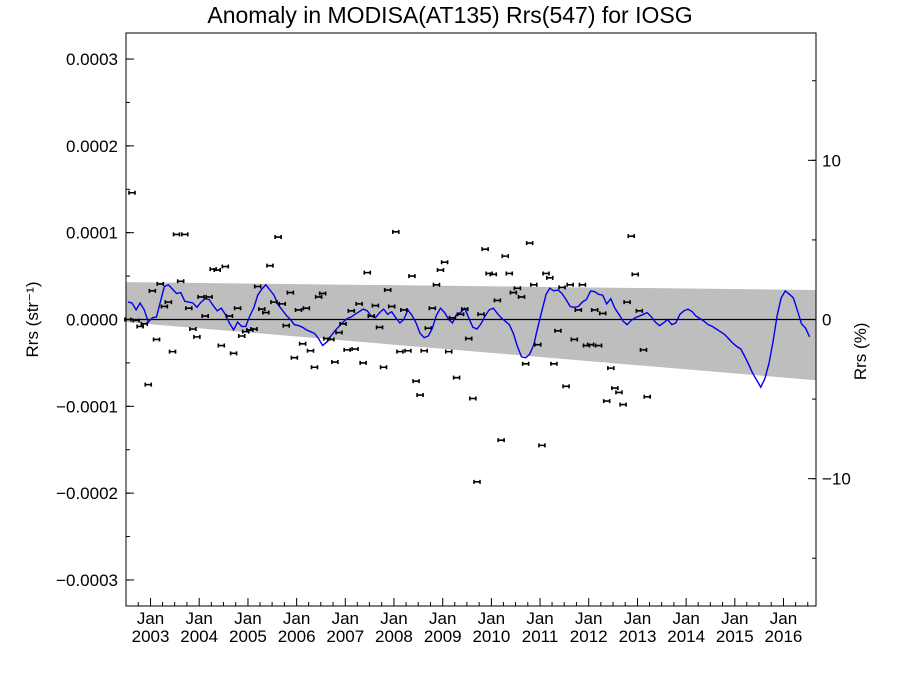 The width and height of the screenshot is (900, 675). Describe the element at coordinates (469, 336) in the screenshot. I see `running-mean-line` at that location.